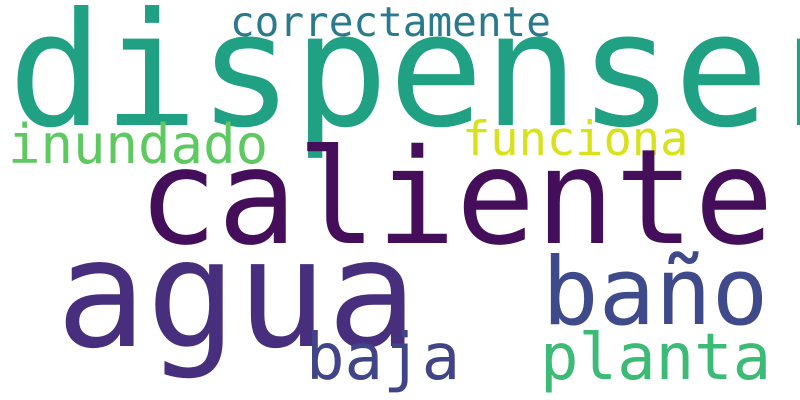 This screenshot has height=400, width=800. I want to click on word-correctamente: correctamente, so click(390, 23).